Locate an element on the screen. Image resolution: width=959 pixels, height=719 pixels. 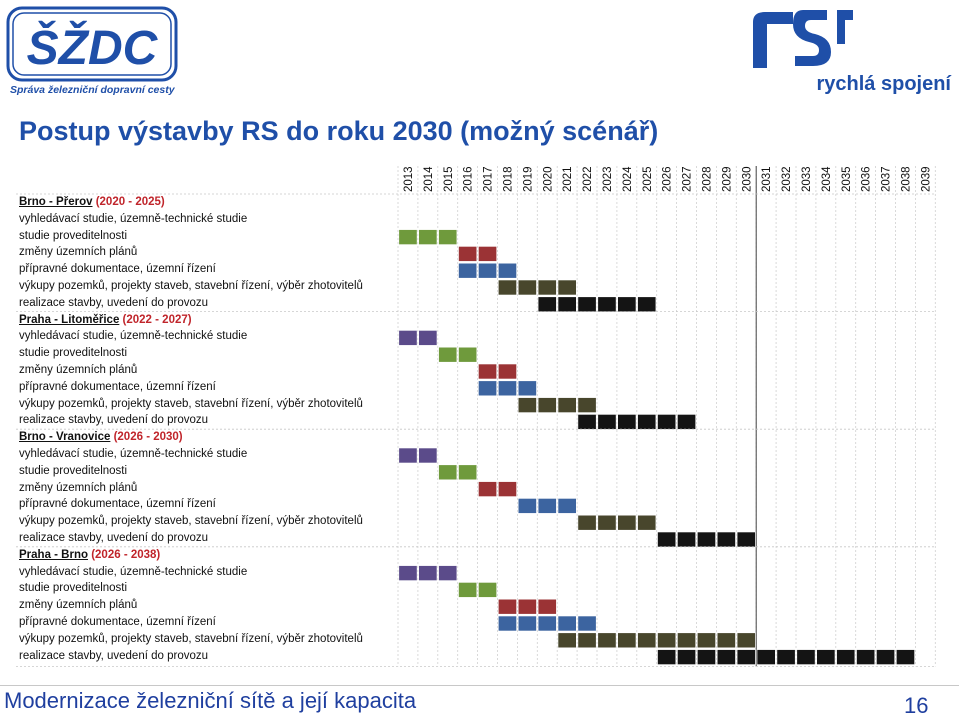
rs-logo-text: rychlá spojení is located at coordinates (885, 84).